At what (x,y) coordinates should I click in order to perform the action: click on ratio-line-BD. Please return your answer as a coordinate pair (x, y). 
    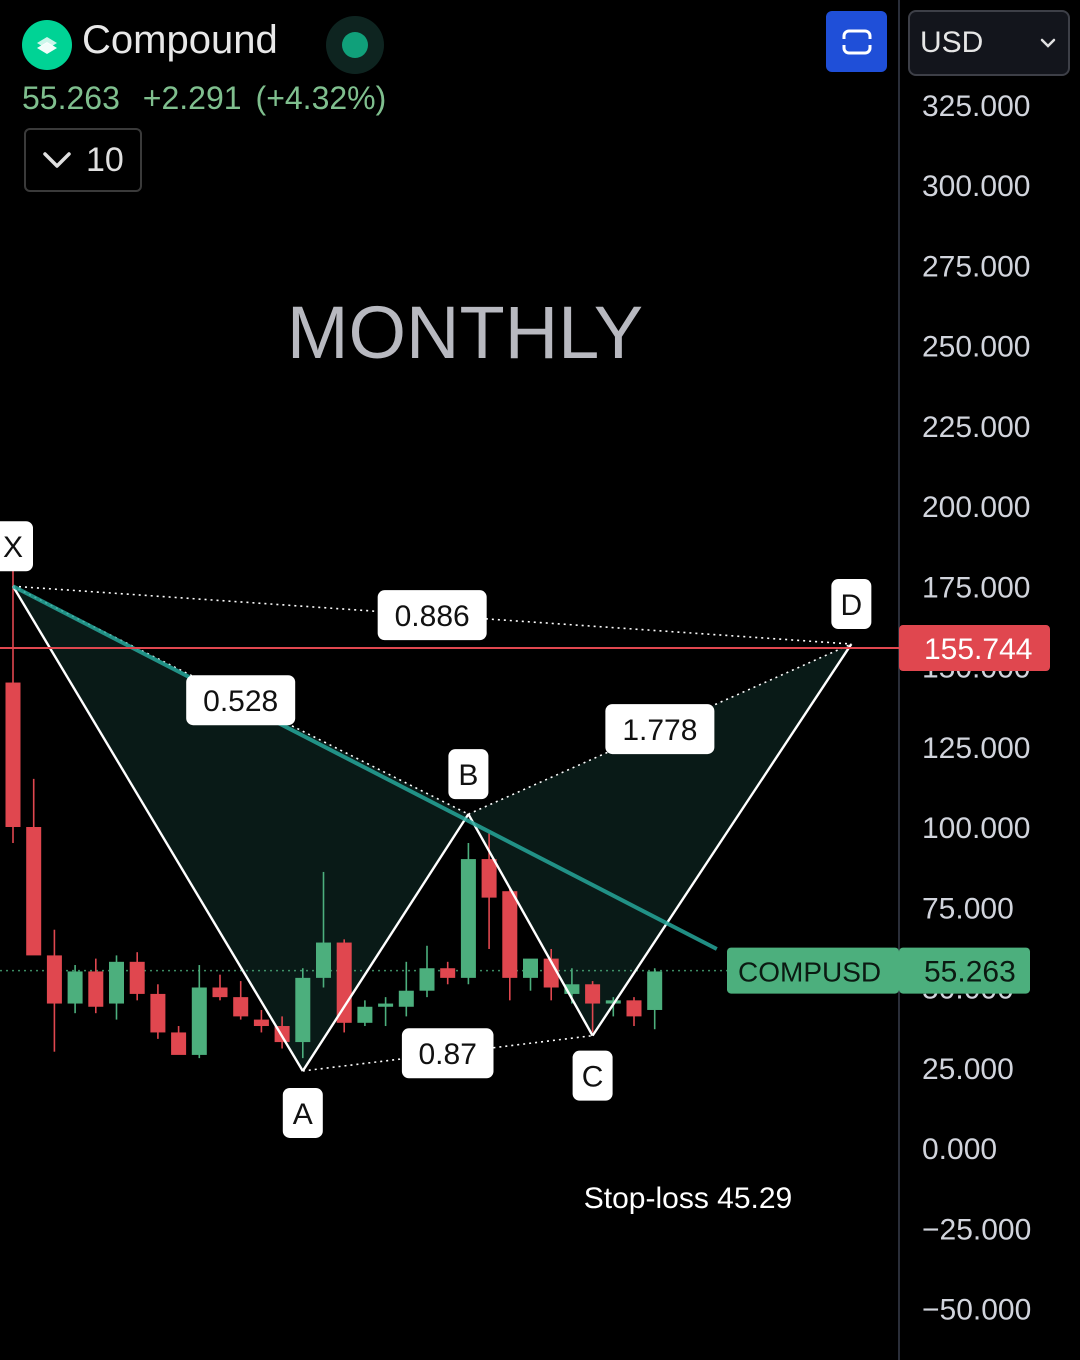
    Looking at the image, I should click on (660, 729).